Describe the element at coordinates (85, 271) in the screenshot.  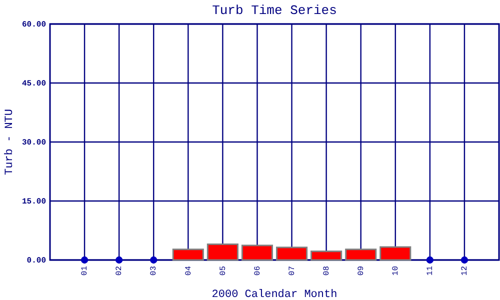
I see `x-tick-label: 01` at that location.